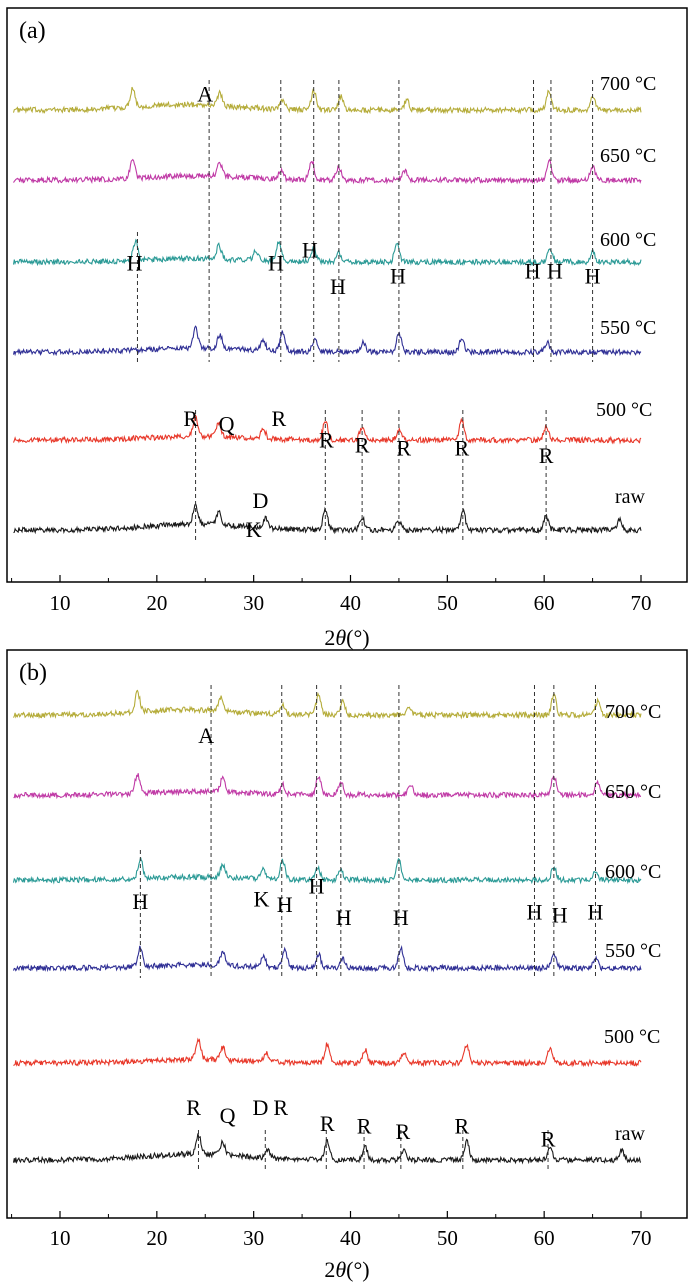  I want to click on panel-label: (b), so click(33, 673).